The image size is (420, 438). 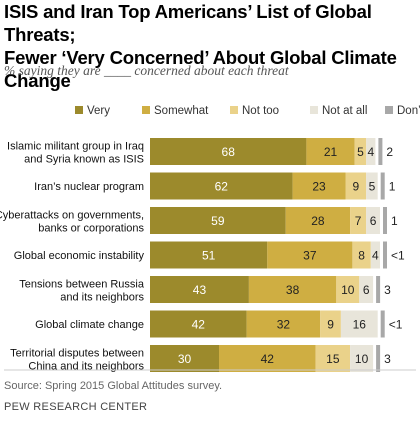 I want to click on category-label-line: banks or corporations, so click(x=91, y=229).